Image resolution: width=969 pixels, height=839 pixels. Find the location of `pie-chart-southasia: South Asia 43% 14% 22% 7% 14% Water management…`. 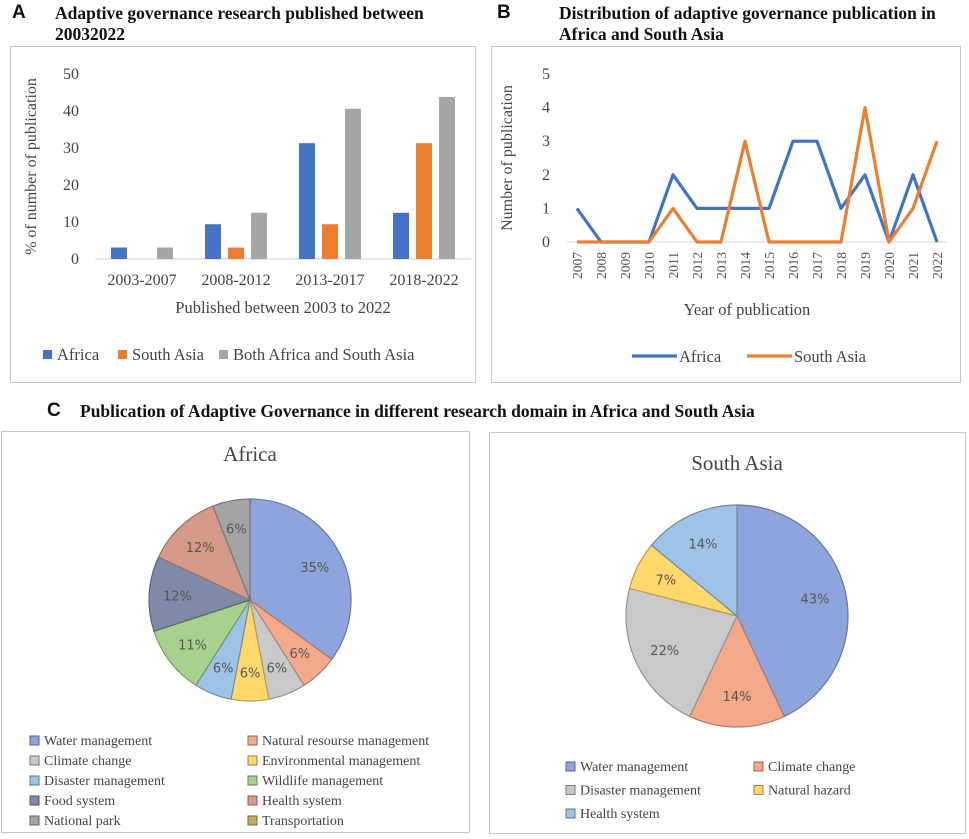

pie-chart-southasia: South Asia 43% 14% 22% 7% 14% Water management… is located at coordinates (710, 636).